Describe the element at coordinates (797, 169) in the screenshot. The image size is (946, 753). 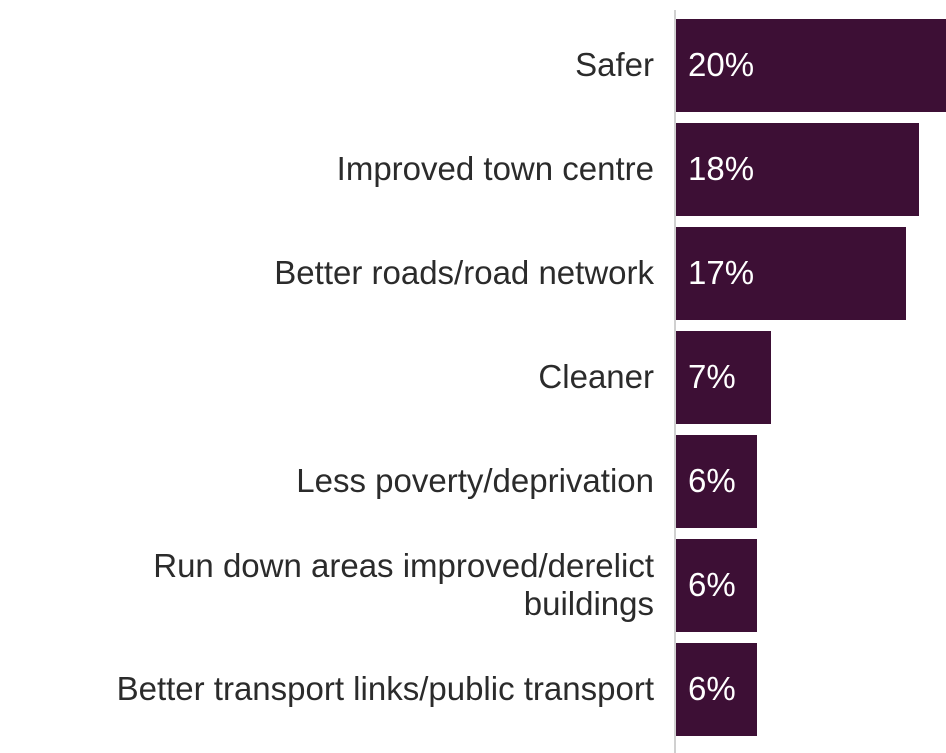
I see `bar: 18%` at that location.